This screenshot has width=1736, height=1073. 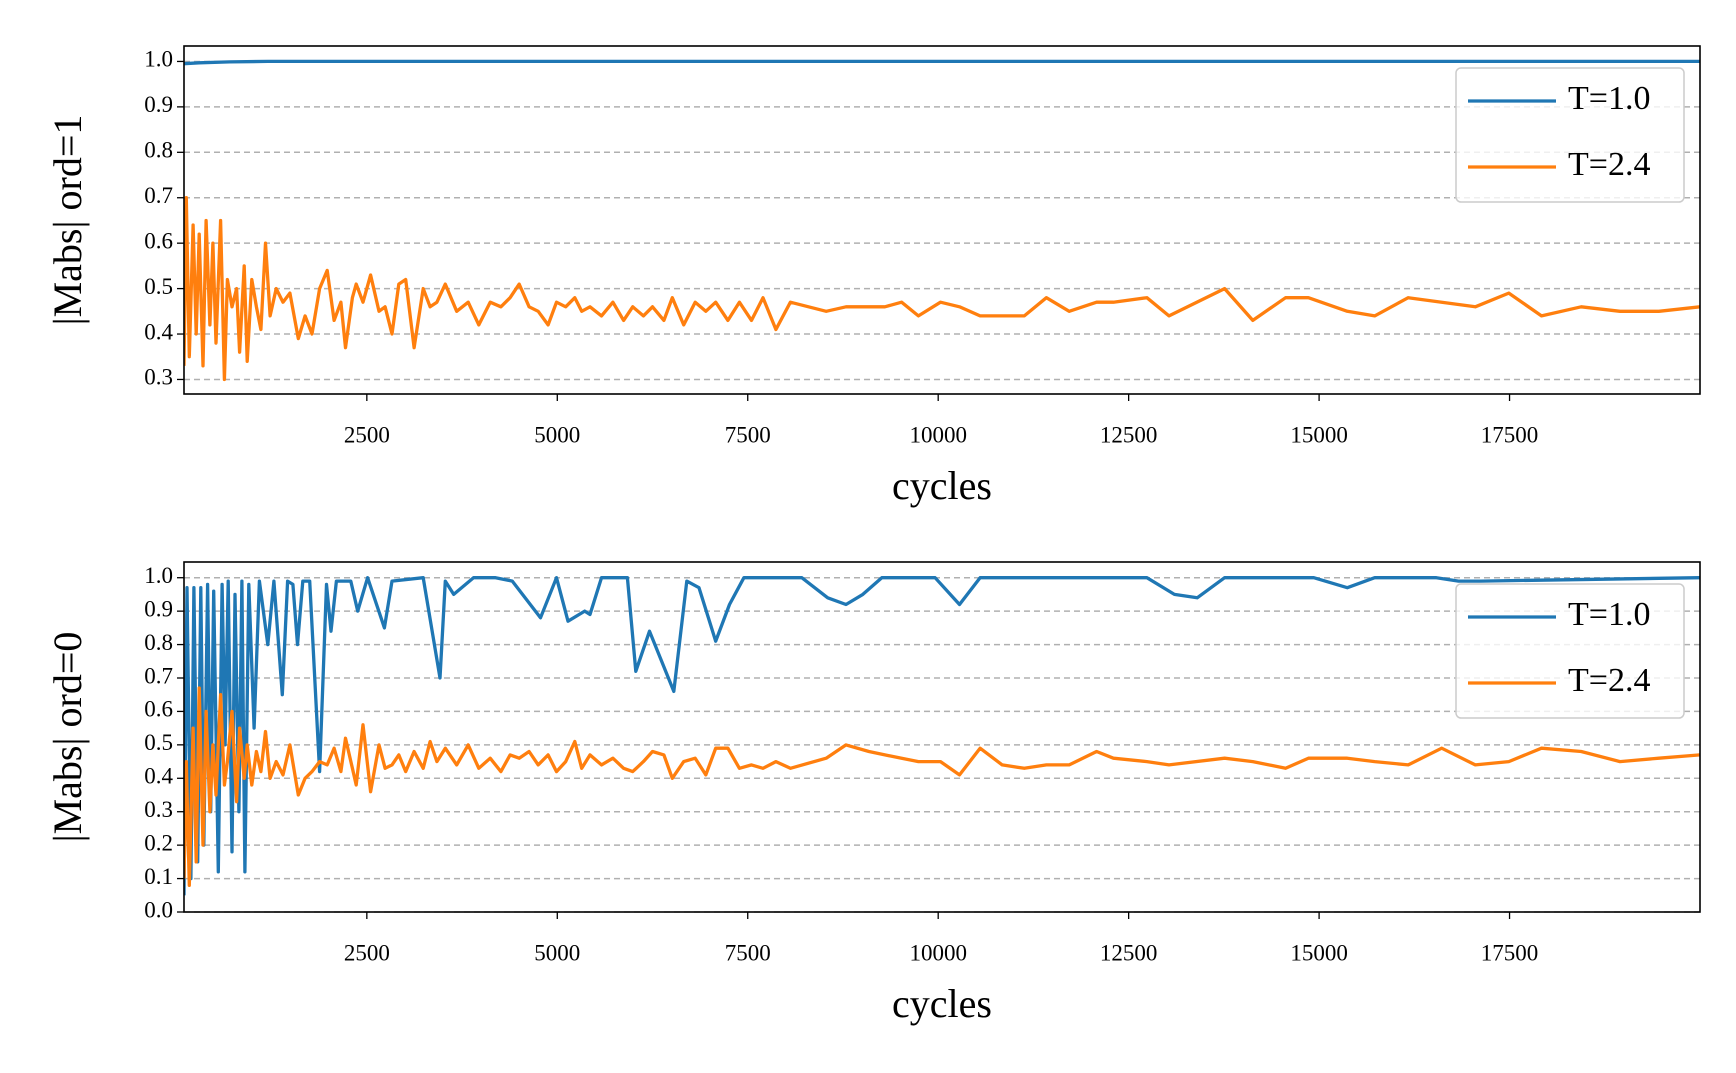 What do you see at coordinates (158, 909) in the screenshot?
I see `y-tick-label: 0.0` at bounding box center [158, 909].